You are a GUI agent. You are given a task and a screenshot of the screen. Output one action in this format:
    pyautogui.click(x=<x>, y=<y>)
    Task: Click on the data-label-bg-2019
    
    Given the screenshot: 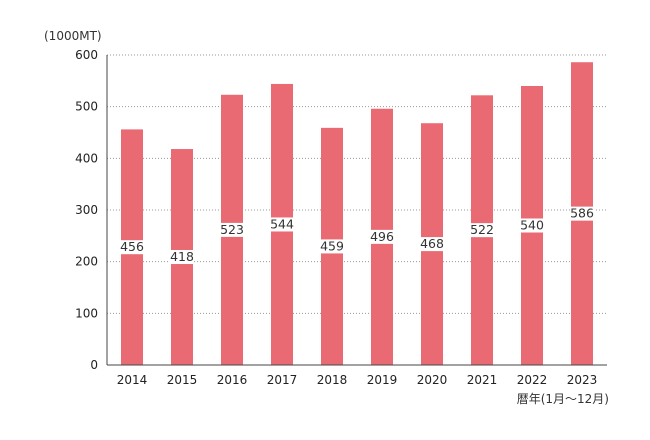 What is the action you would take?
    pyautogui.click(x=382, y=236)
    